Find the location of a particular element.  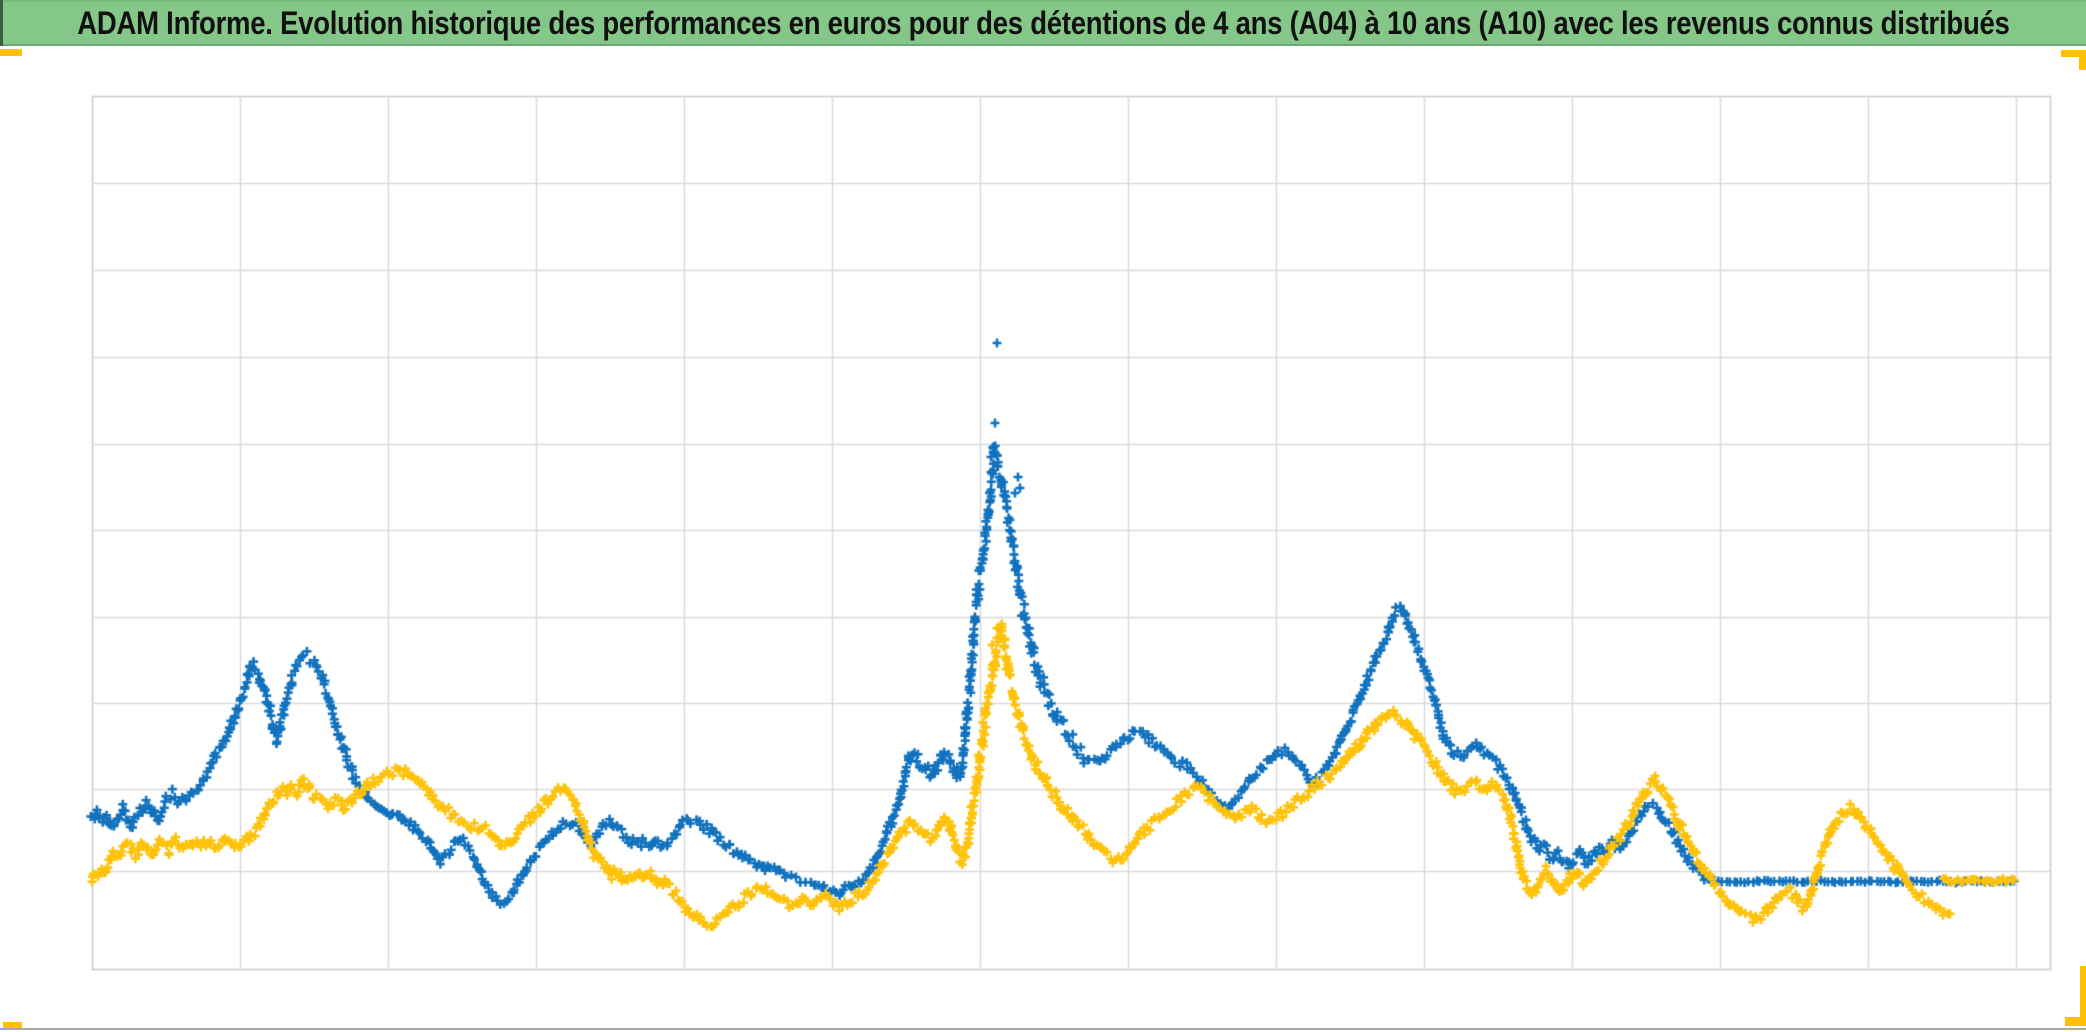

selection-mark-bottom-left is located at coordinates (12, 1025).